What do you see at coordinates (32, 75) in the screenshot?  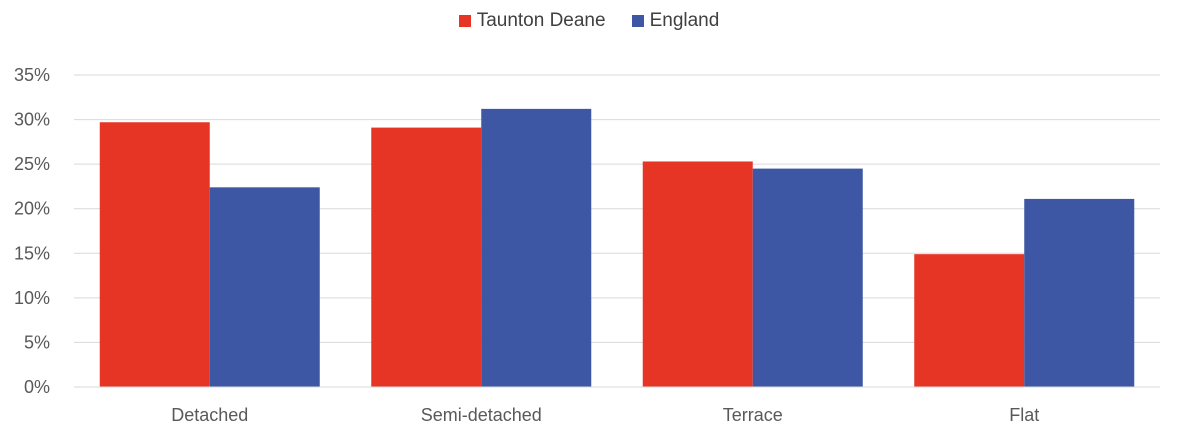 I see `y-tick-label: 35%` at bounding box center [32, 75].